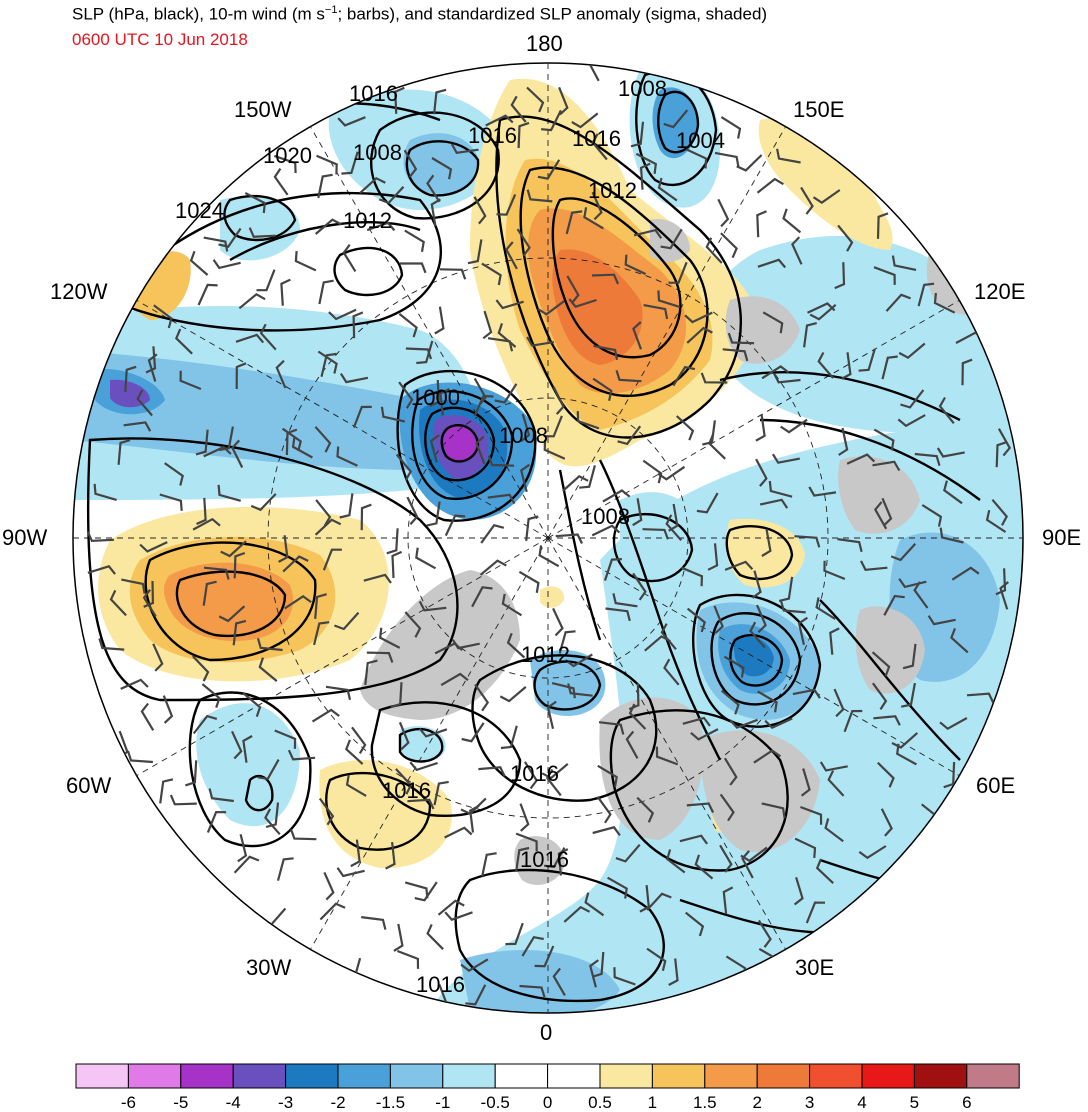  What do you see at coordinates (198, 14) in the screenshot?
I see `title-prefix: SLP (hPa, black), 10-m wind (m s` at bounding box center [198, 14].